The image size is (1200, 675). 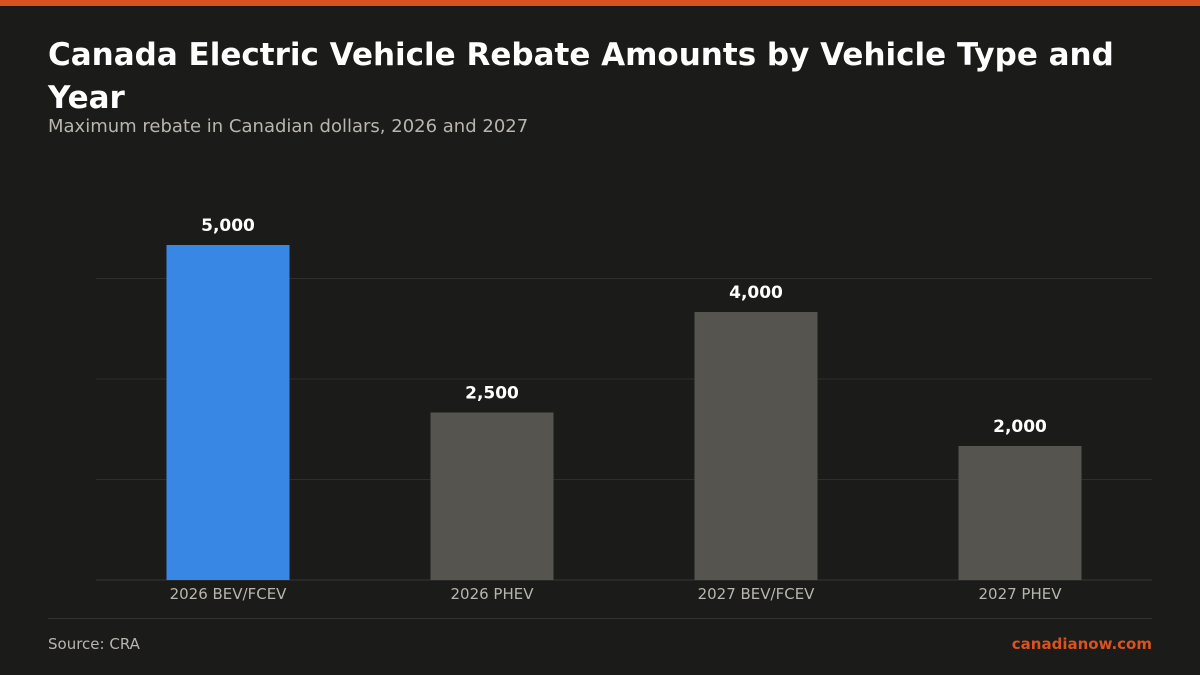 What do you see at coordinates (1081, 644) in the screenshot?
I see `brand-link: canadianow.com` at bounding box center [1081, 644].